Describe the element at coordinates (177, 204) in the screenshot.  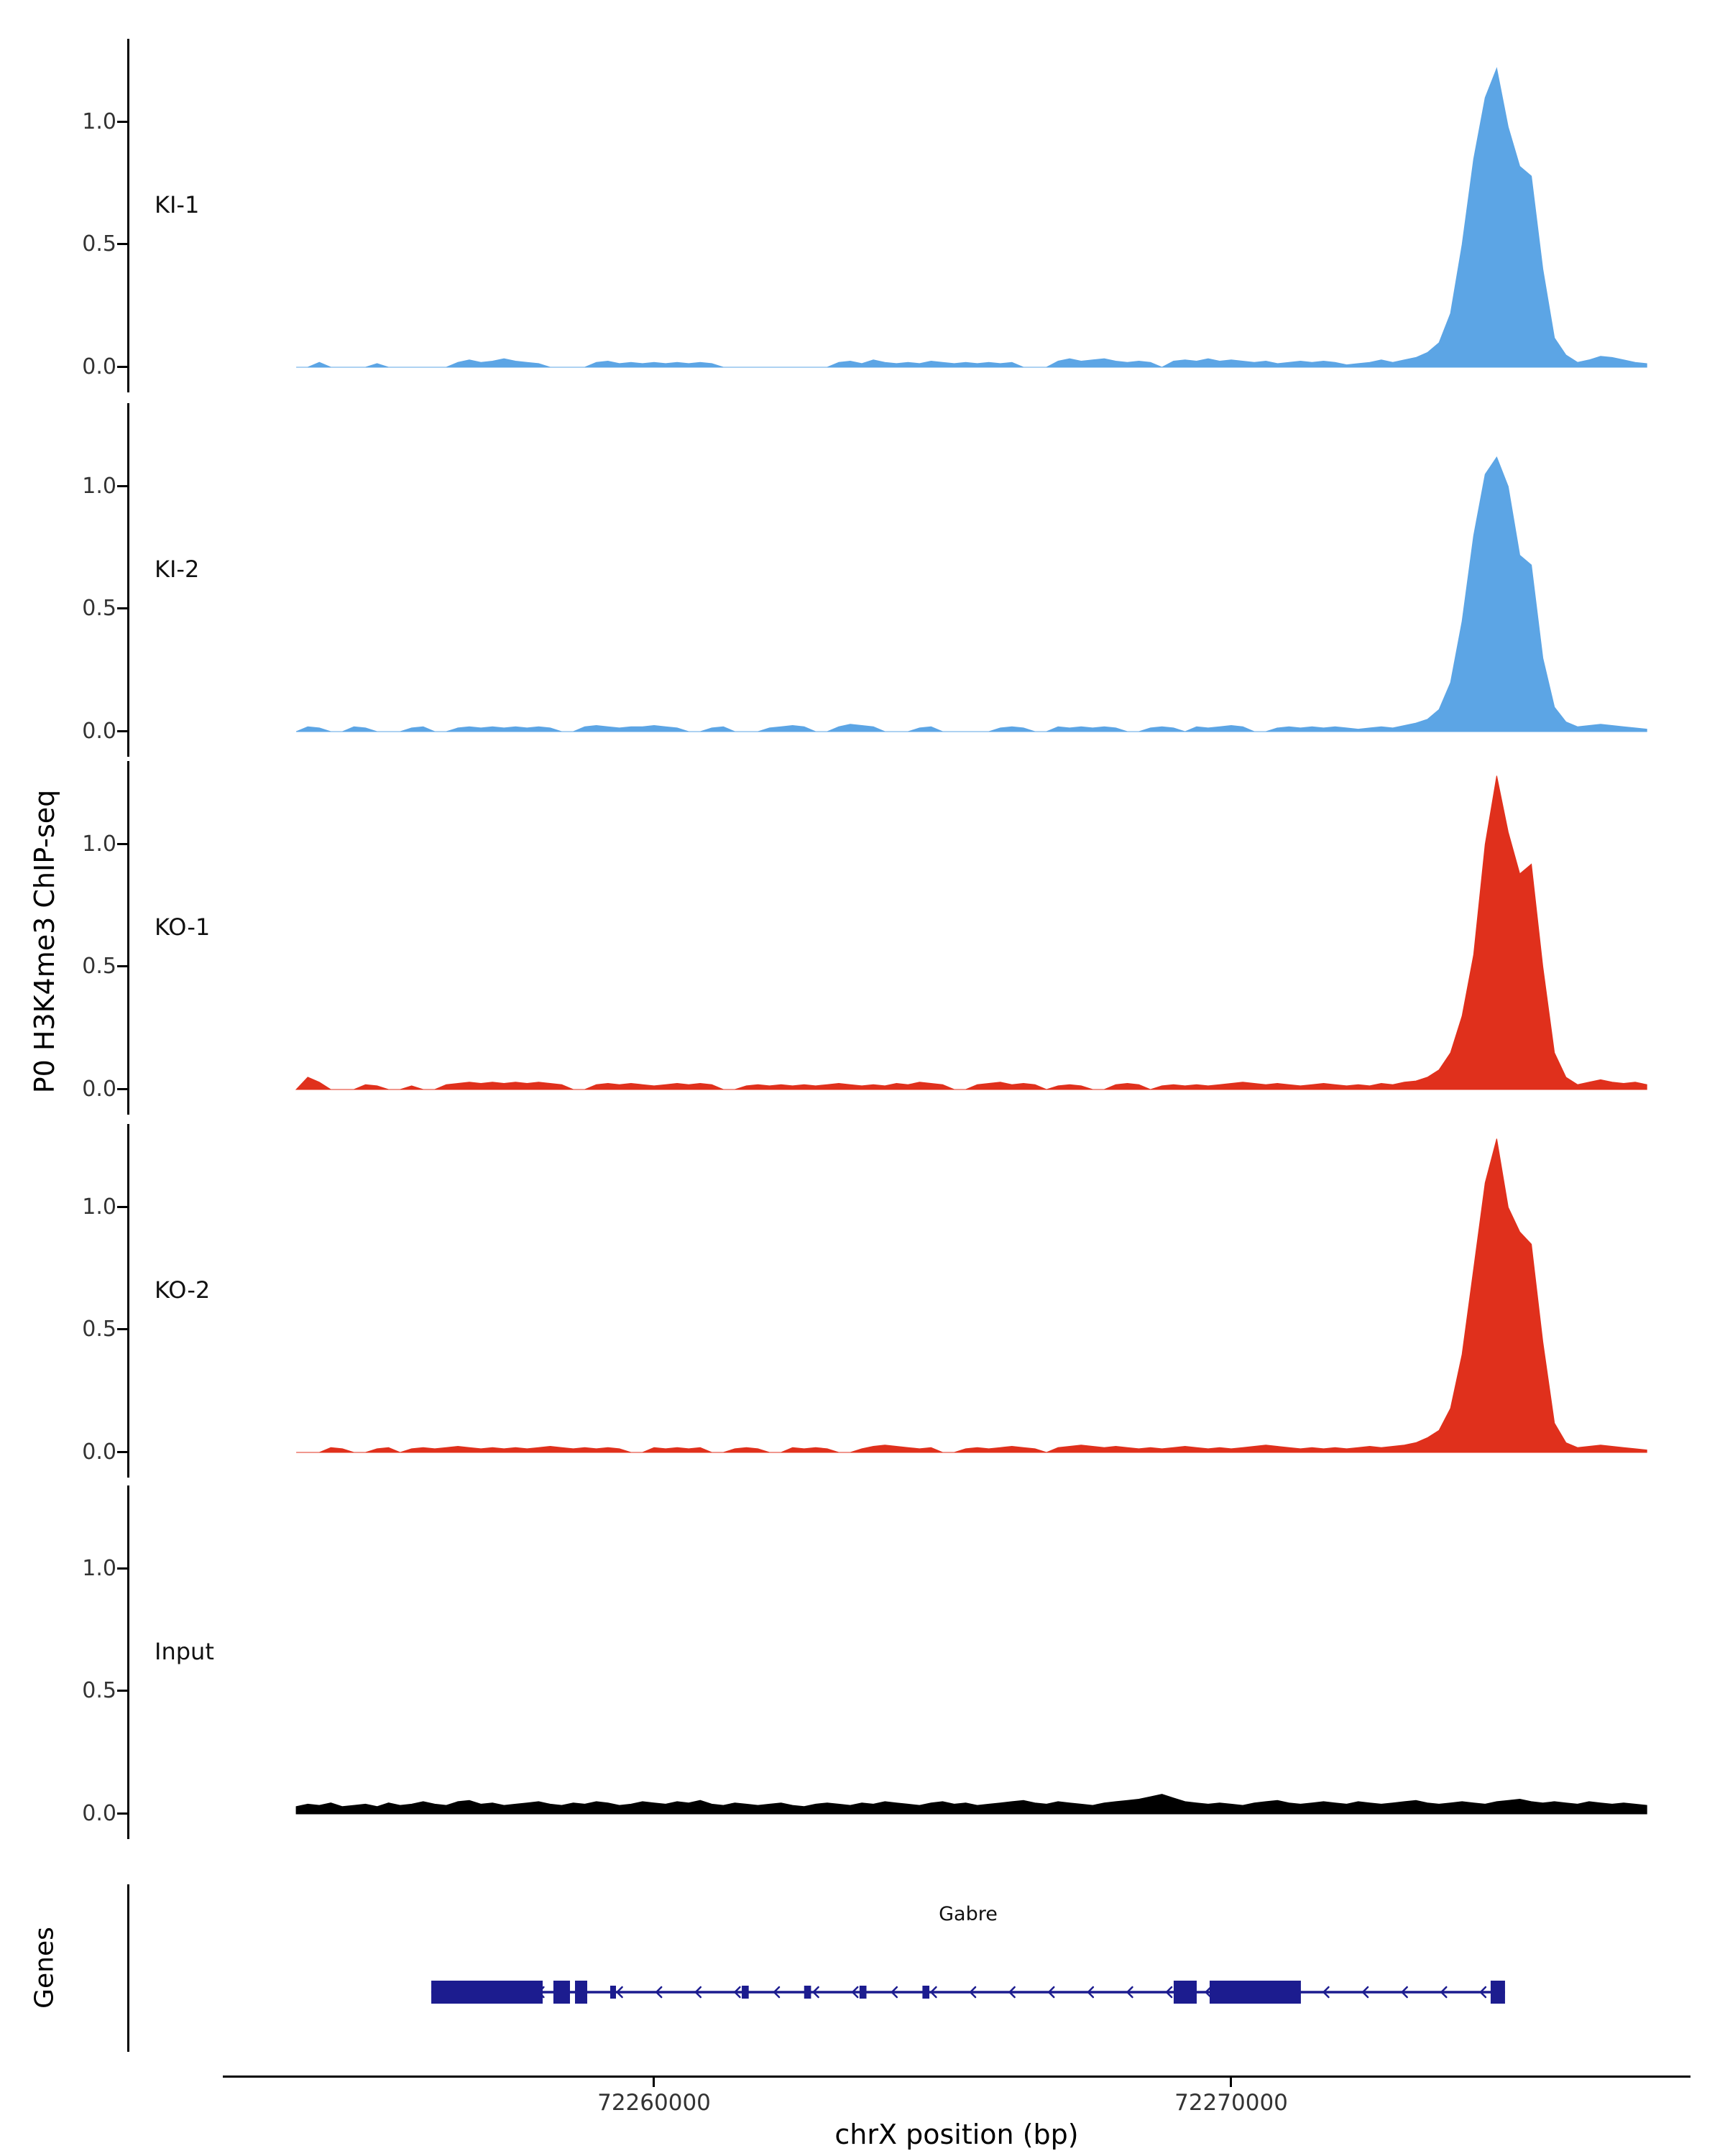
I see `track-label: KI-1` at that location.